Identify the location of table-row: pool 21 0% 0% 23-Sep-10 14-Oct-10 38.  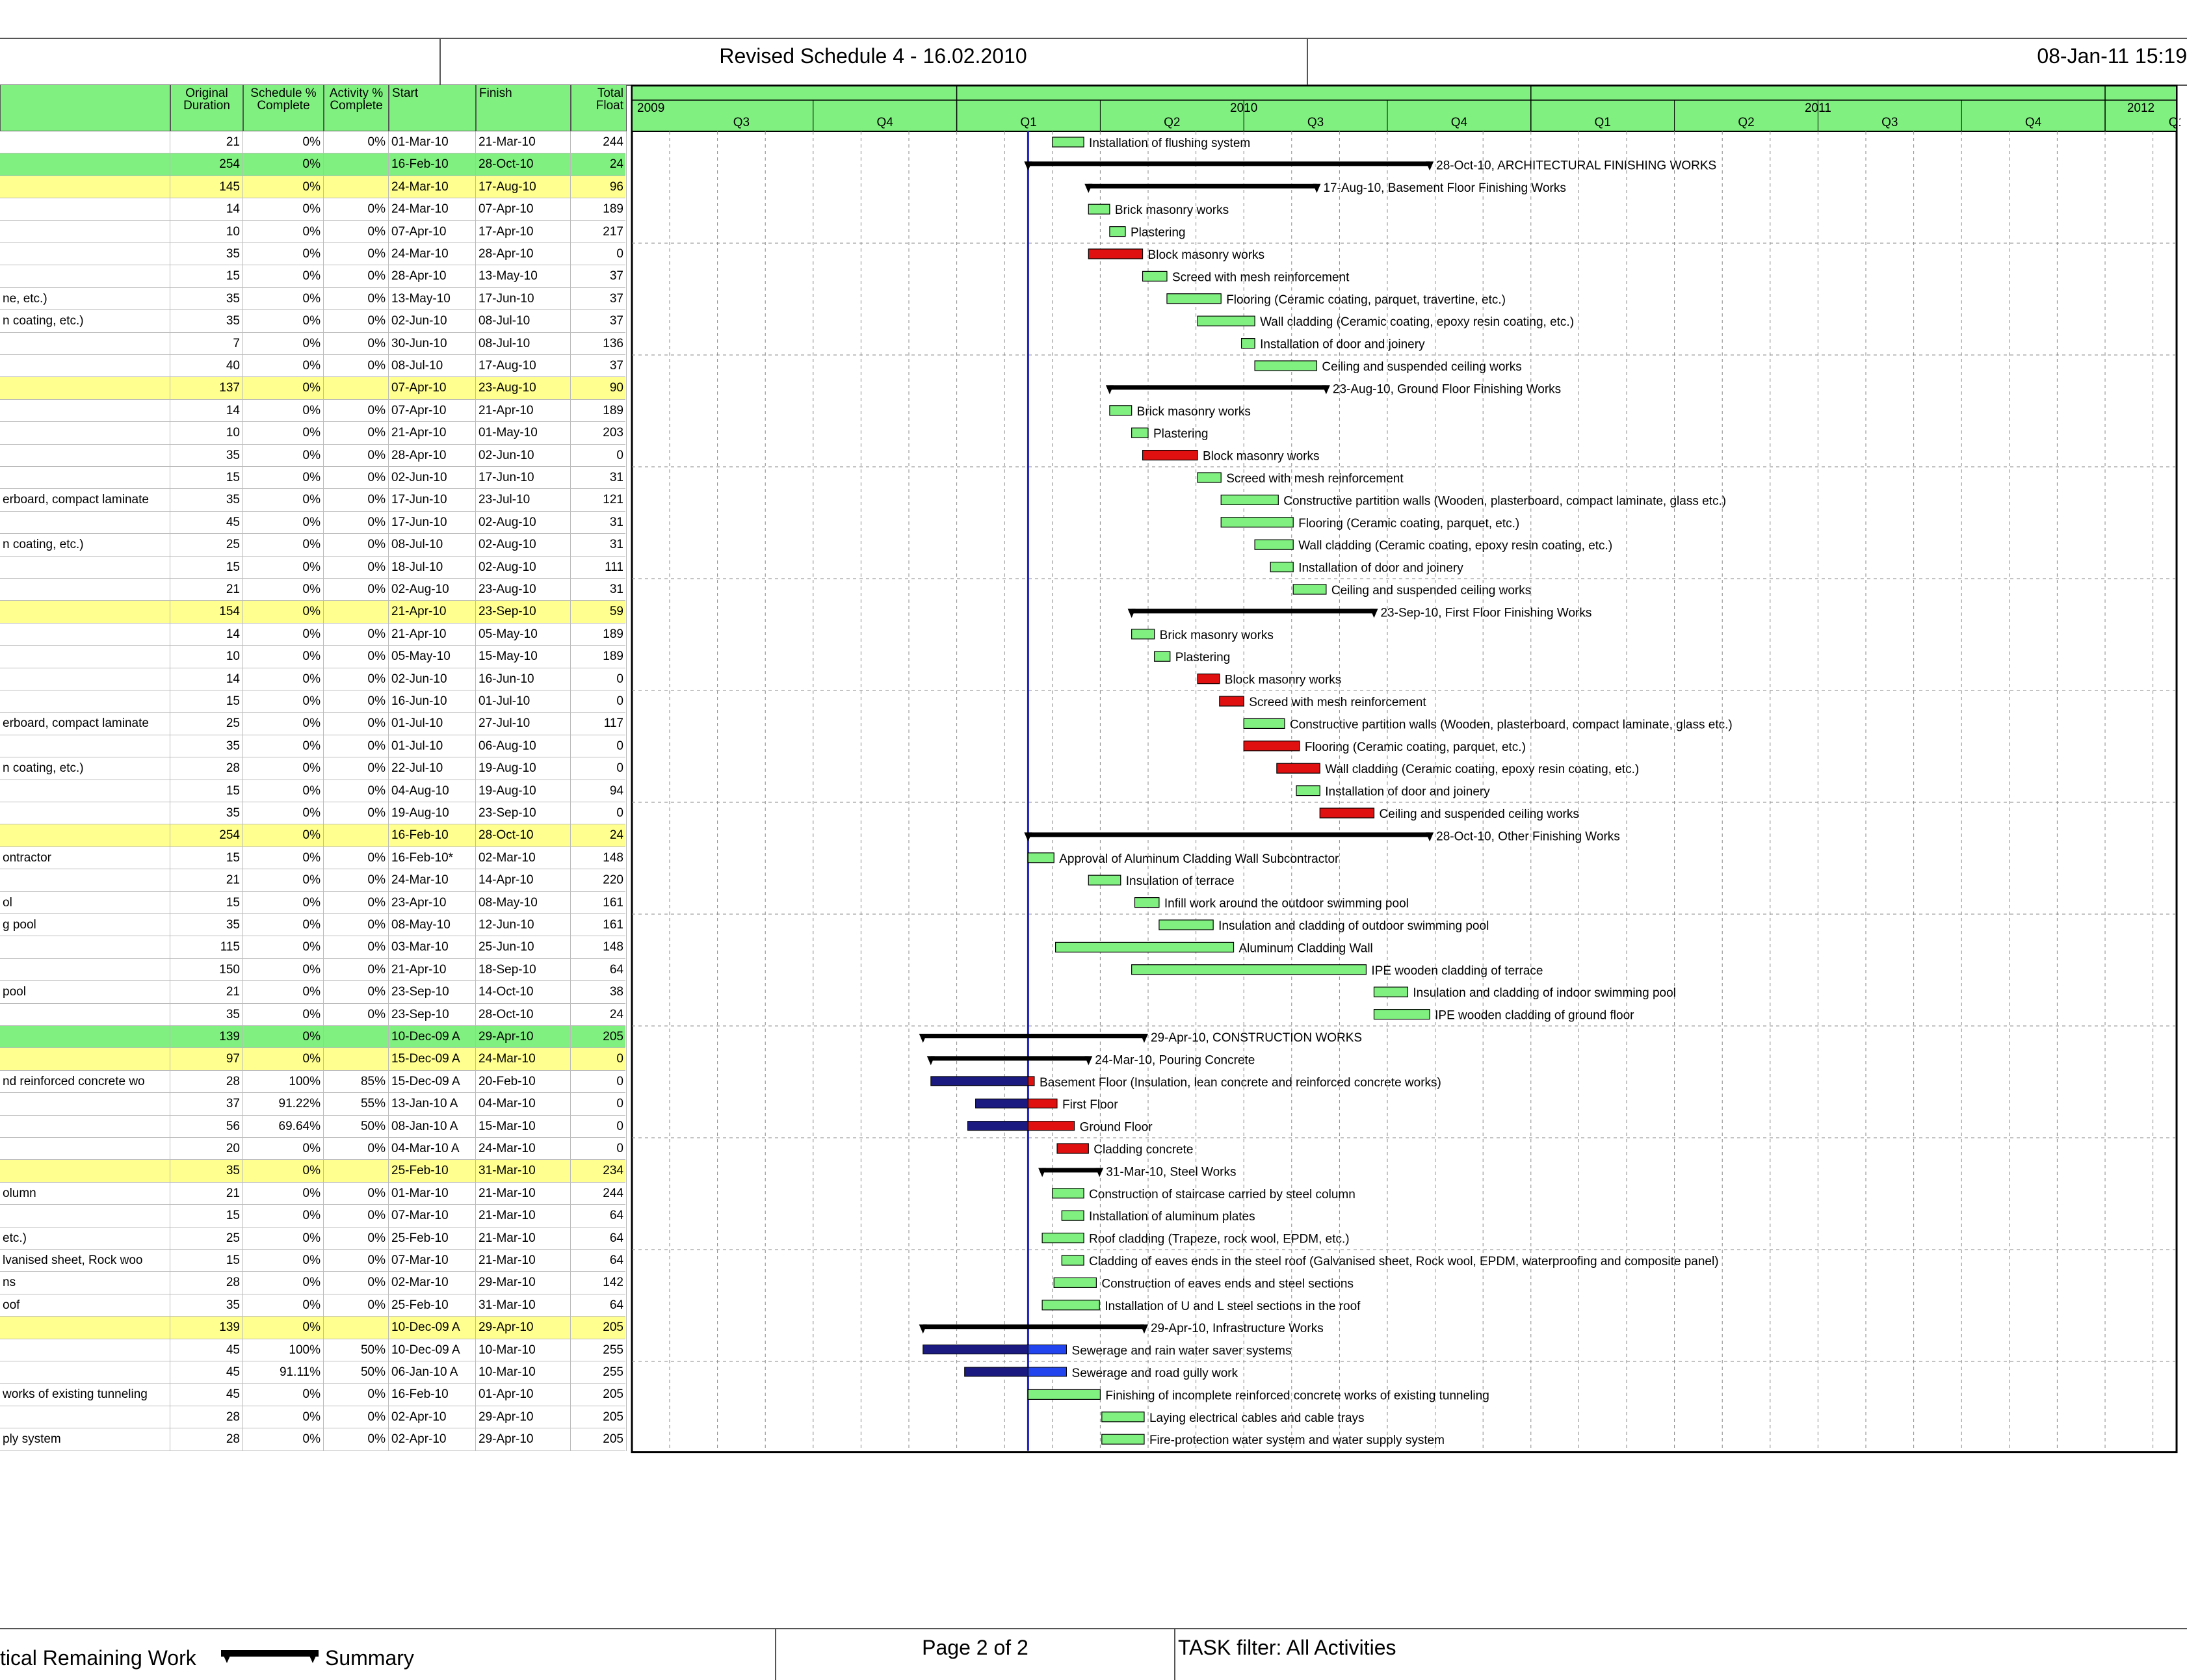
(314, 992).